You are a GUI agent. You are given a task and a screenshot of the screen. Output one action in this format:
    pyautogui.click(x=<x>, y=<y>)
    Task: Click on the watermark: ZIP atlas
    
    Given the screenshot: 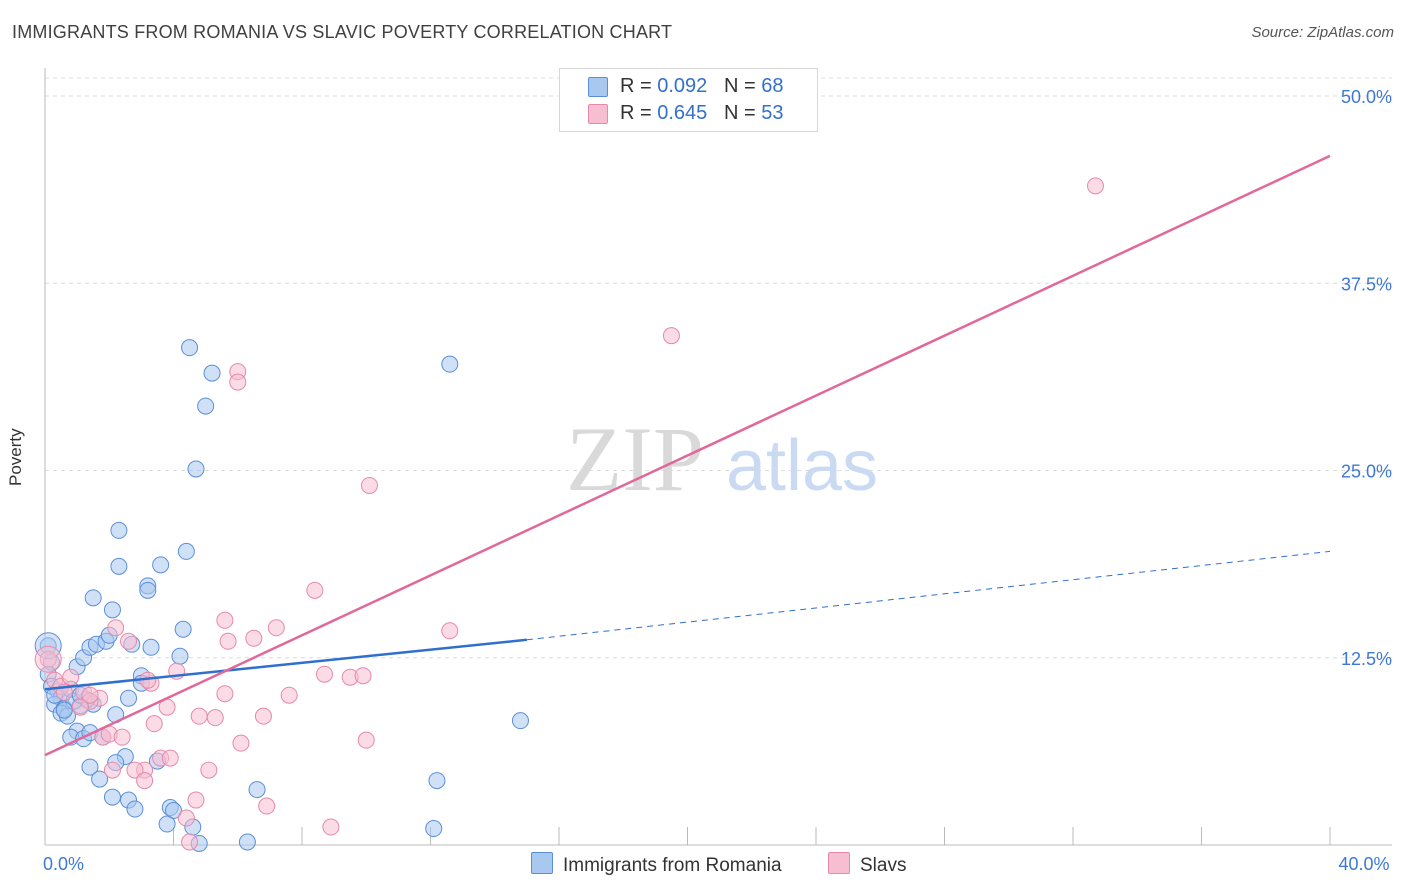 What is the action you would take?
    pyautogui.click(x=722, y=459)
    